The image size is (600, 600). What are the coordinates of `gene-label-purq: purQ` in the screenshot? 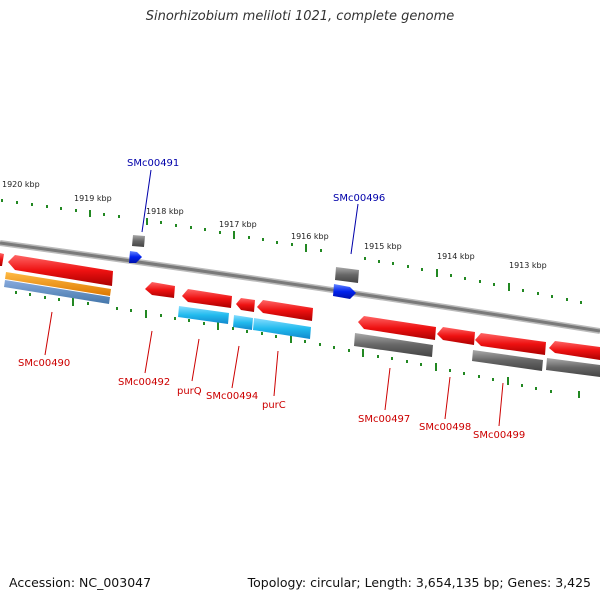 It's located at (189, 391).